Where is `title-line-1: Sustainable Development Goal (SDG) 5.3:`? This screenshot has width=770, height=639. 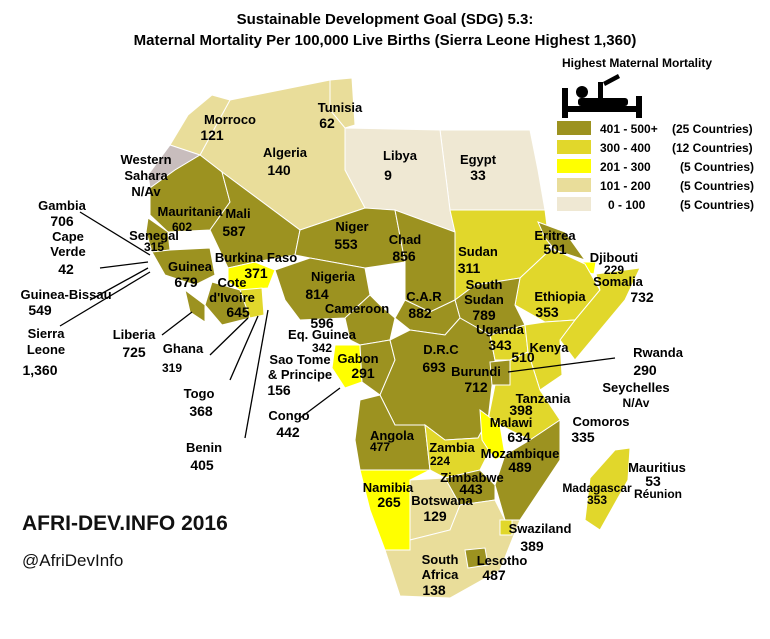 title-line-1: Sustainable Development Goal (SDG) 5.3: is located at coordinates (385, 19).